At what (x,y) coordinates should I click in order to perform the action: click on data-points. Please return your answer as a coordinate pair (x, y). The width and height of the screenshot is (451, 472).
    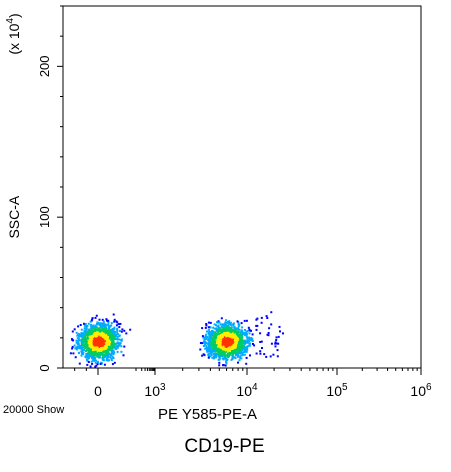
    Looking at the image, I should click on (176, 339).